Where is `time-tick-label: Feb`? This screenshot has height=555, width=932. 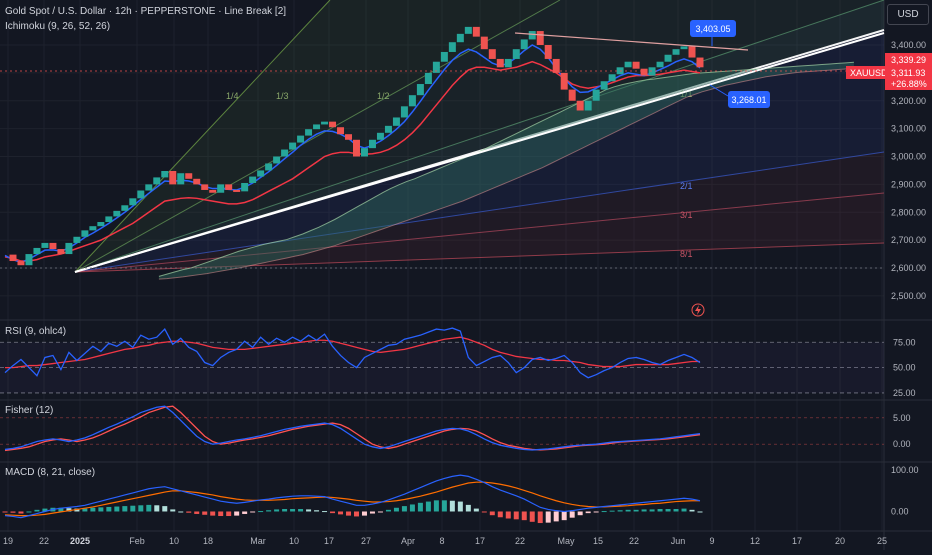 time-tick-label: Feb is located at coordinates (137, 541).